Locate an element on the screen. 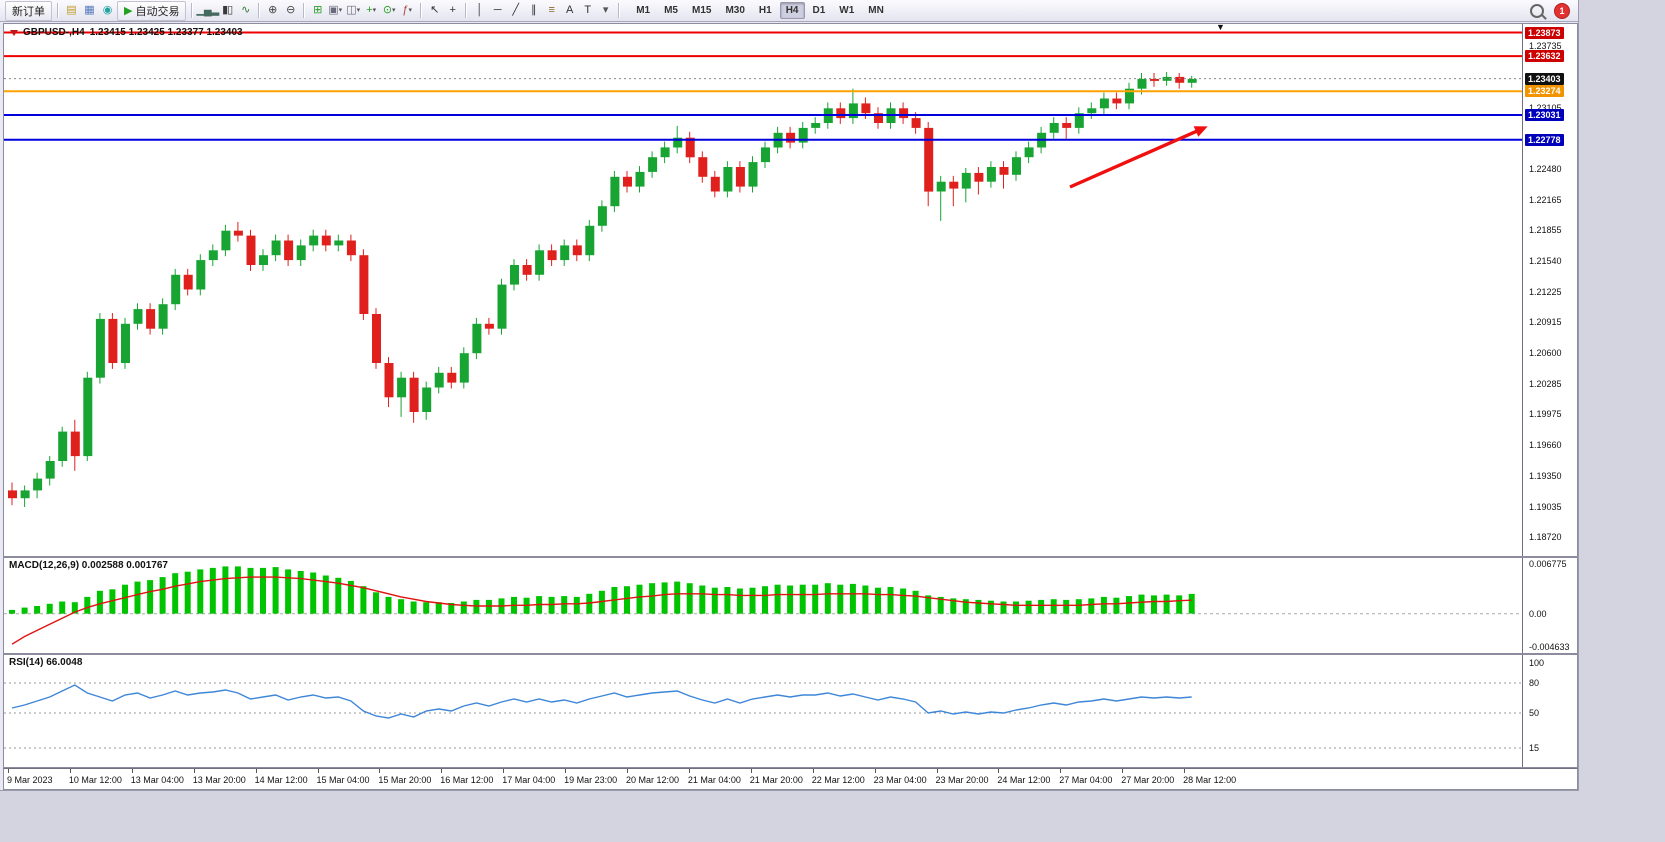 The width and height of the screenshot is (1665, 842). timeframe-d1-button: D1 is located at coordinates (819, 10).